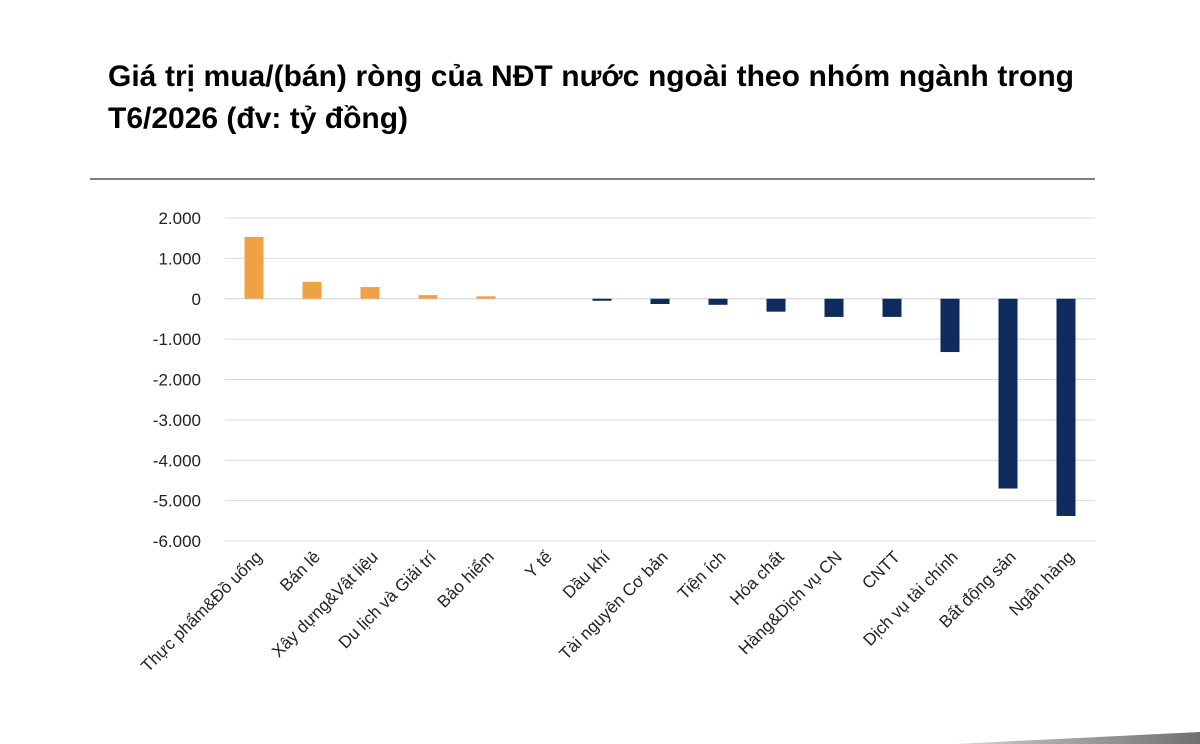 The width and height of the screenshot is (1200, 744). Describe the element at coordinates (592, 179) in the screenshot. I see `title-divider` at that location.